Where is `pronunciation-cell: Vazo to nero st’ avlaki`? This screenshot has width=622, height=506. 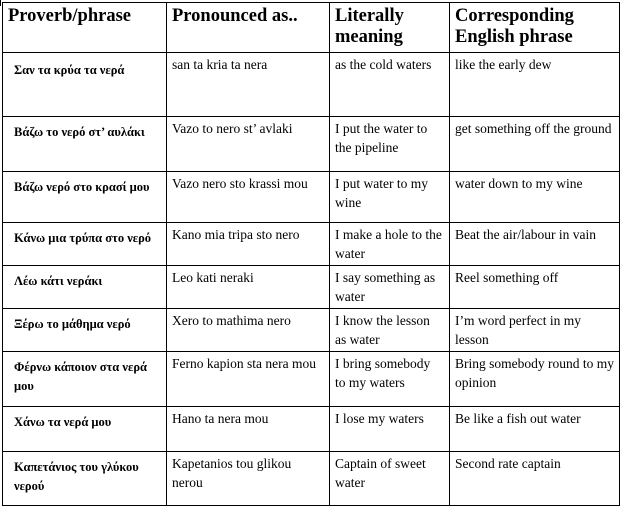 pronunciation-cell: Vazo to nero st’ avlaki is located at coordinates (248, 144).